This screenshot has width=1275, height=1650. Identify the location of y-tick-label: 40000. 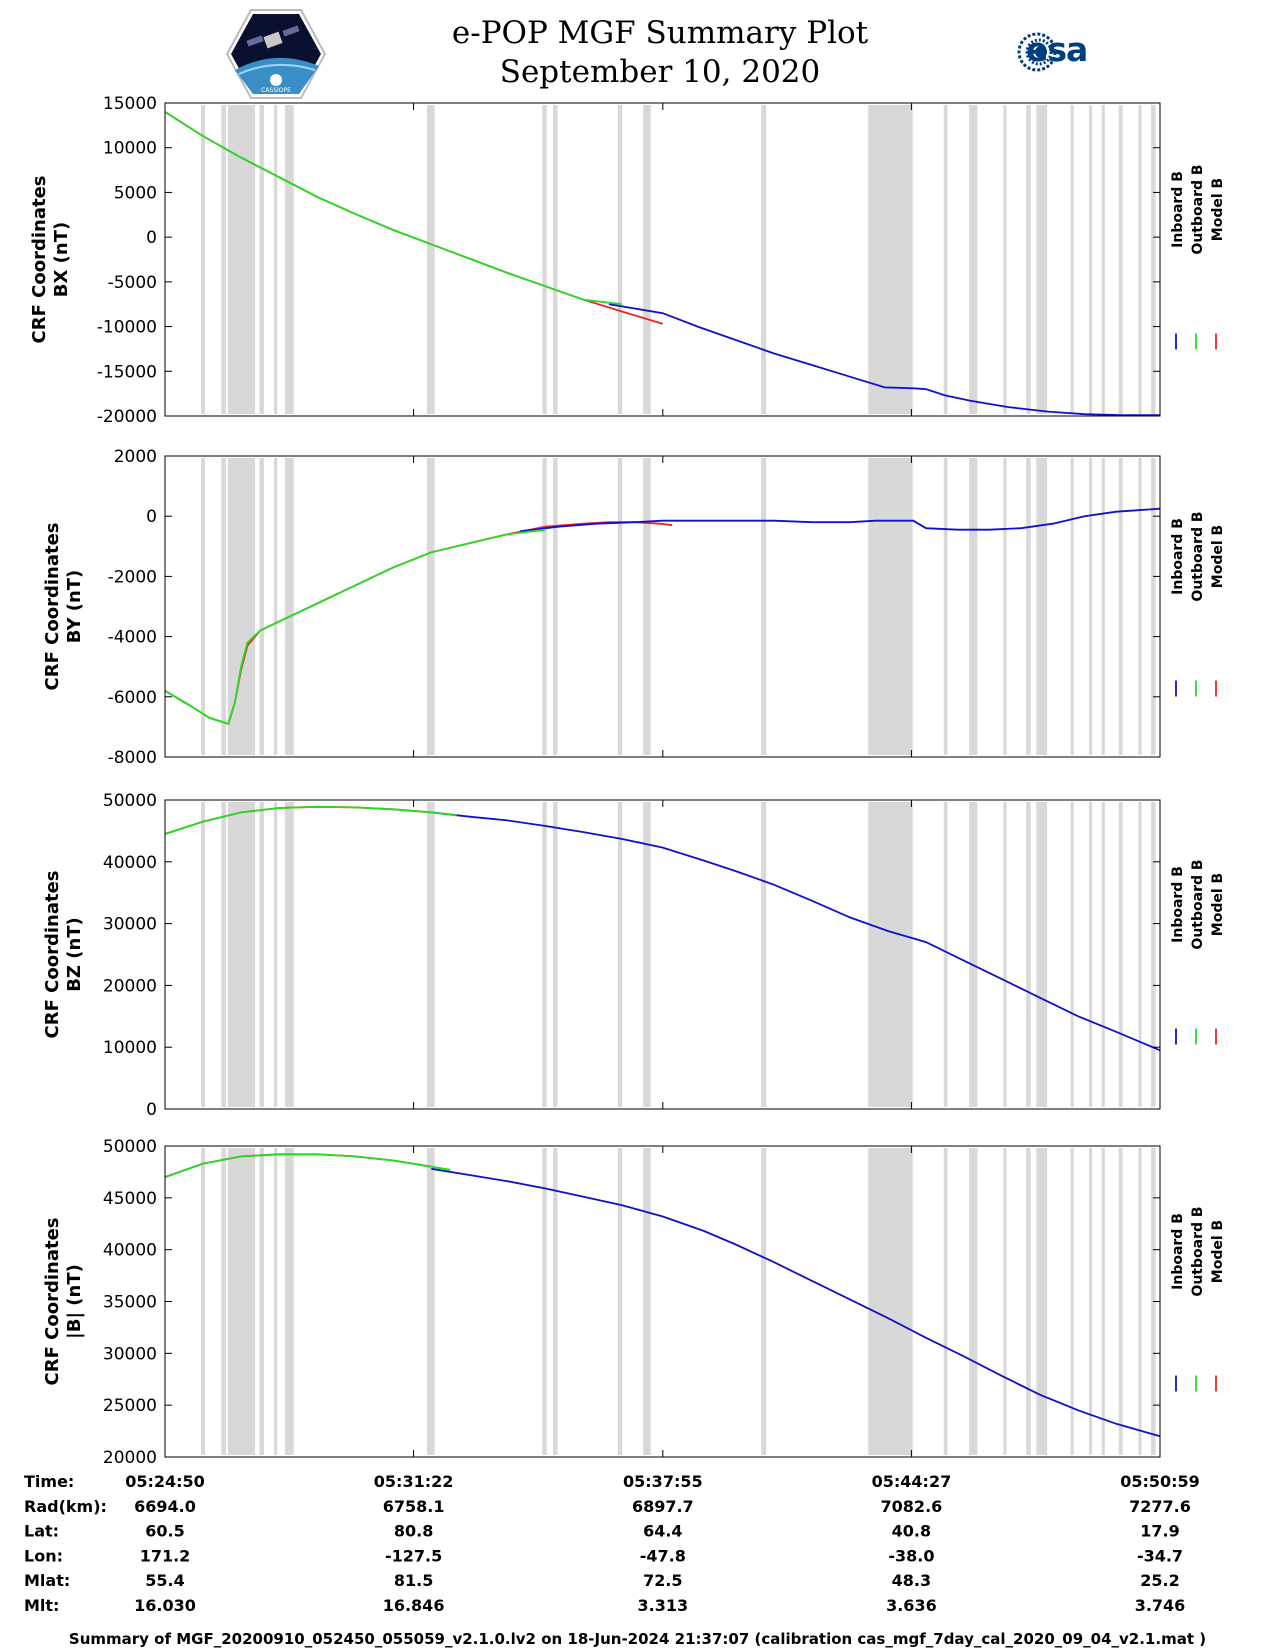
(130, 863).